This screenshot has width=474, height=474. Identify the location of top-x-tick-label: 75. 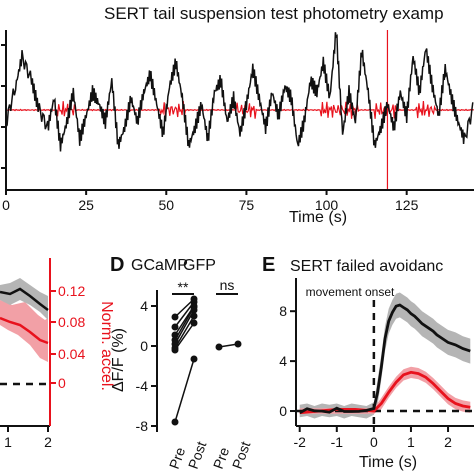
(247, 205).